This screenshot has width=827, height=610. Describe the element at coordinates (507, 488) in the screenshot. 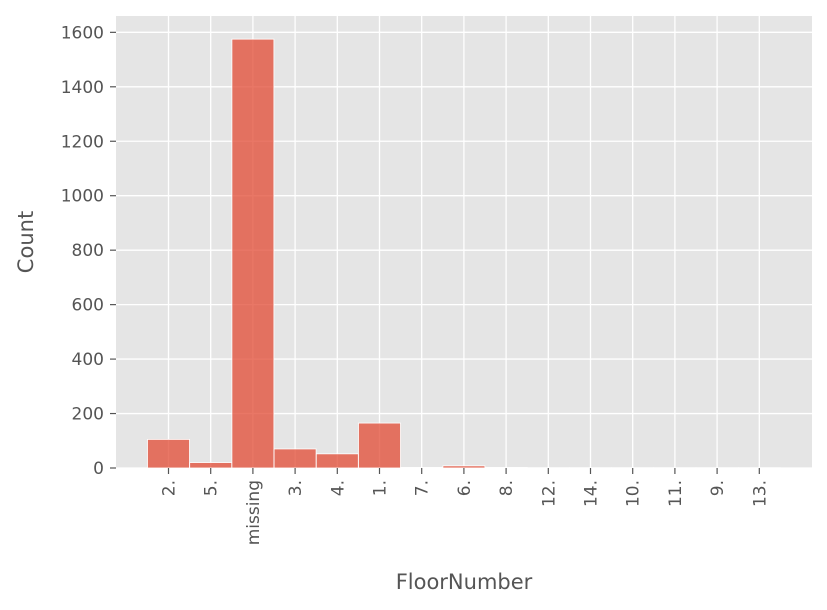

I see `x-tick-label: 8.` at that location.